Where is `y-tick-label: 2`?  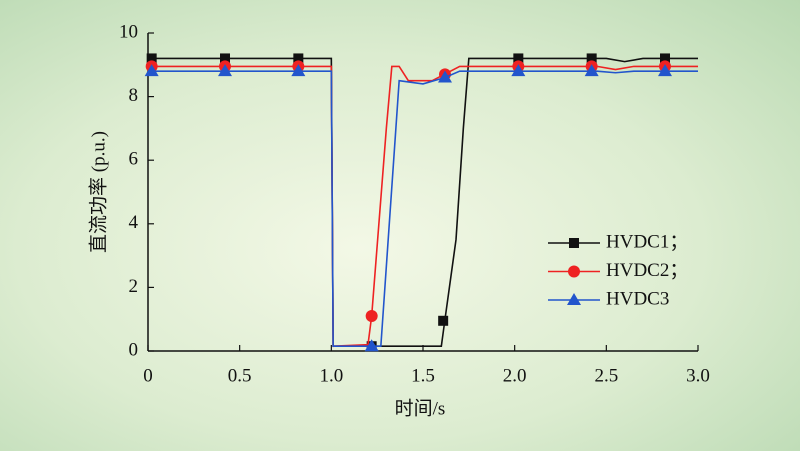 y-tick-label: 2 is located at coordinates (134, 286).